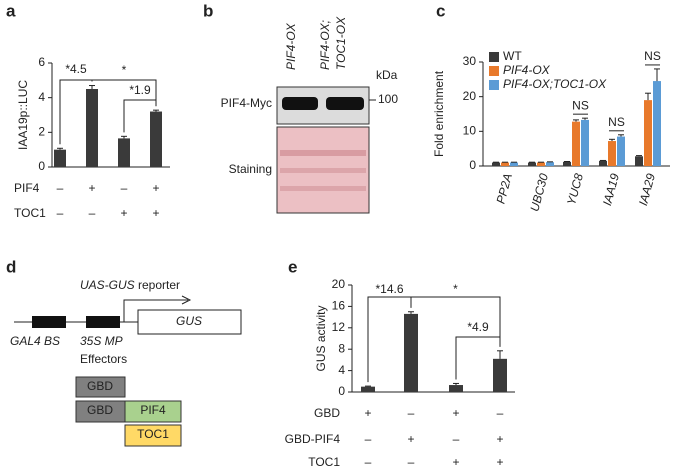 This screenshot has height=470, width=685. What do you see at coordinates (107, 285) in the screenshot?
I see `reporter-label: UAS-GUS` at bounding box center [107, 285].